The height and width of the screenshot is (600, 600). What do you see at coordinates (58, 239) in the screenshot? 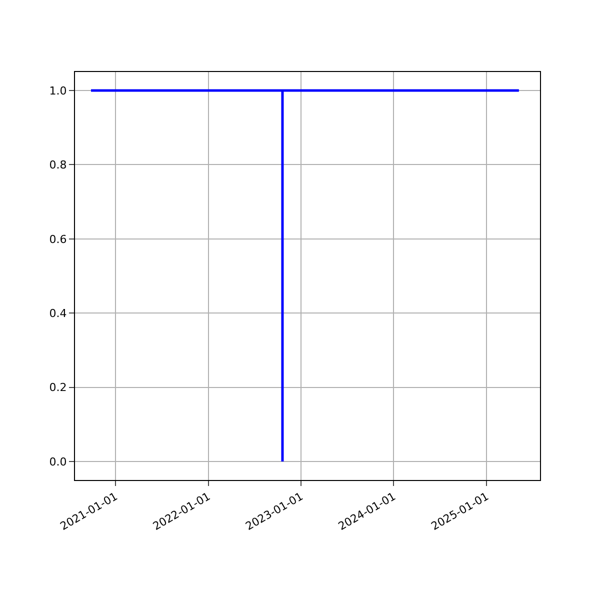
I see `y-tick-label: 0.6` at bounding box center [58, 239].